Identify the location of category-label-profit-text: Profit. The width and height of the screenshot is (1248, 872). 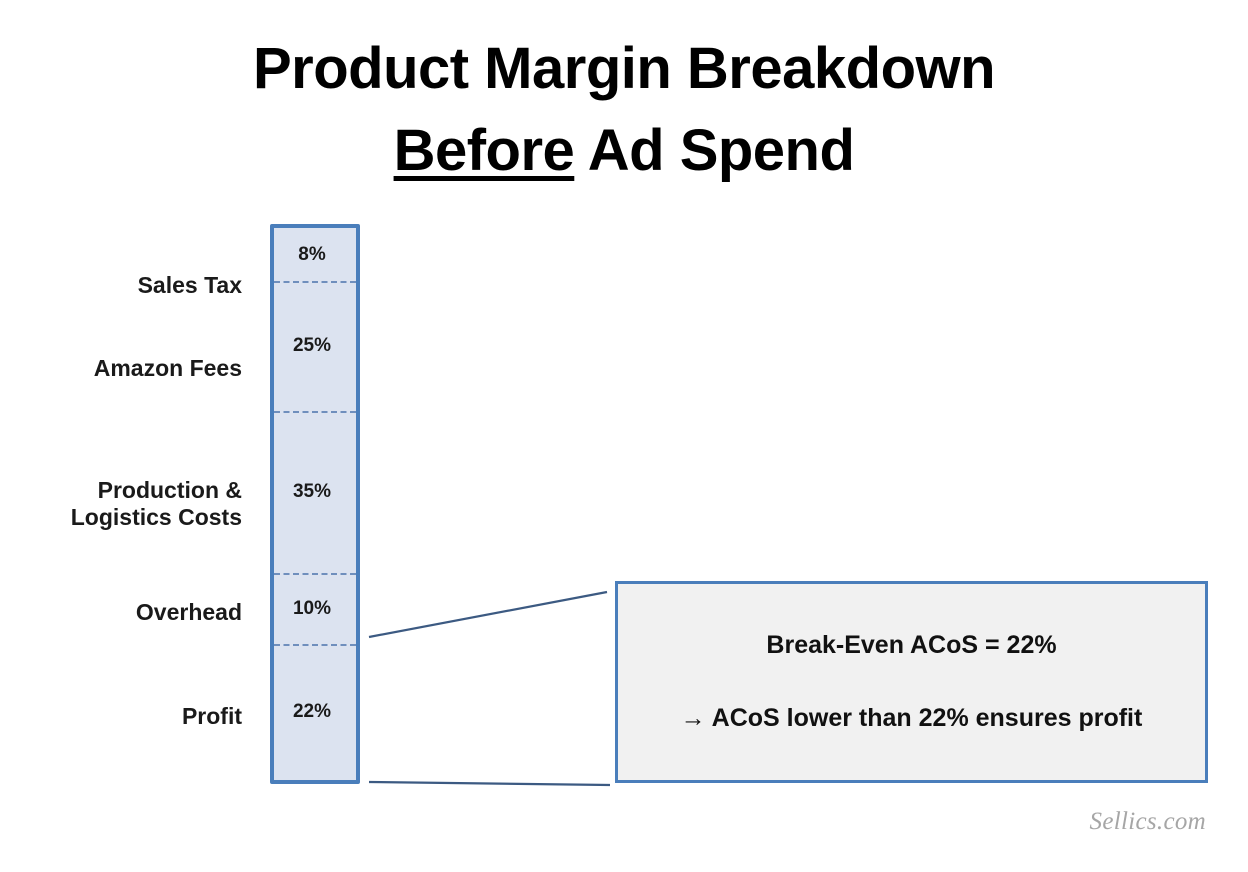
(211, 716).